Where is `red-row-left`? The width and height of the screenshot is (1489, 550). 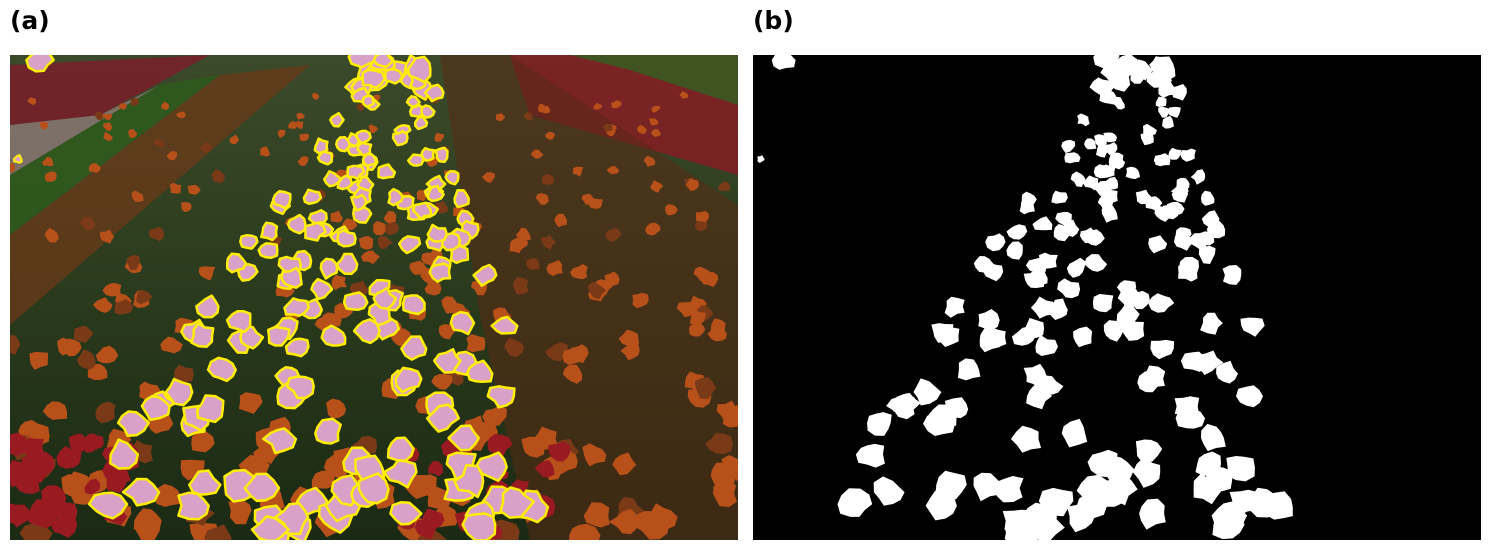 red-row-left is located at coordinates (110, 90).